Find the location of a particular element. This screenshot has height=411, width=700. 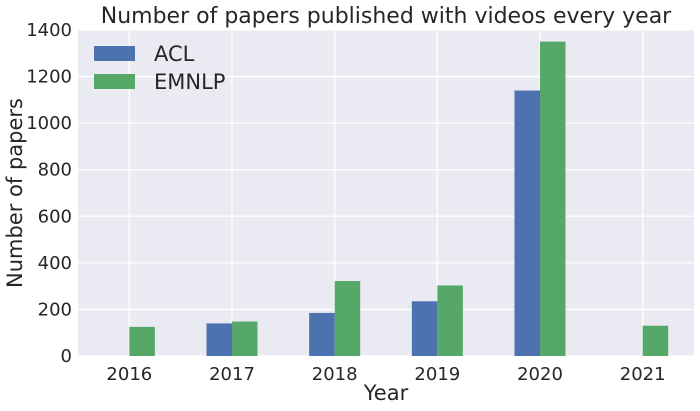

legend-label-acl: ACL is located at coordinates (174, 54).